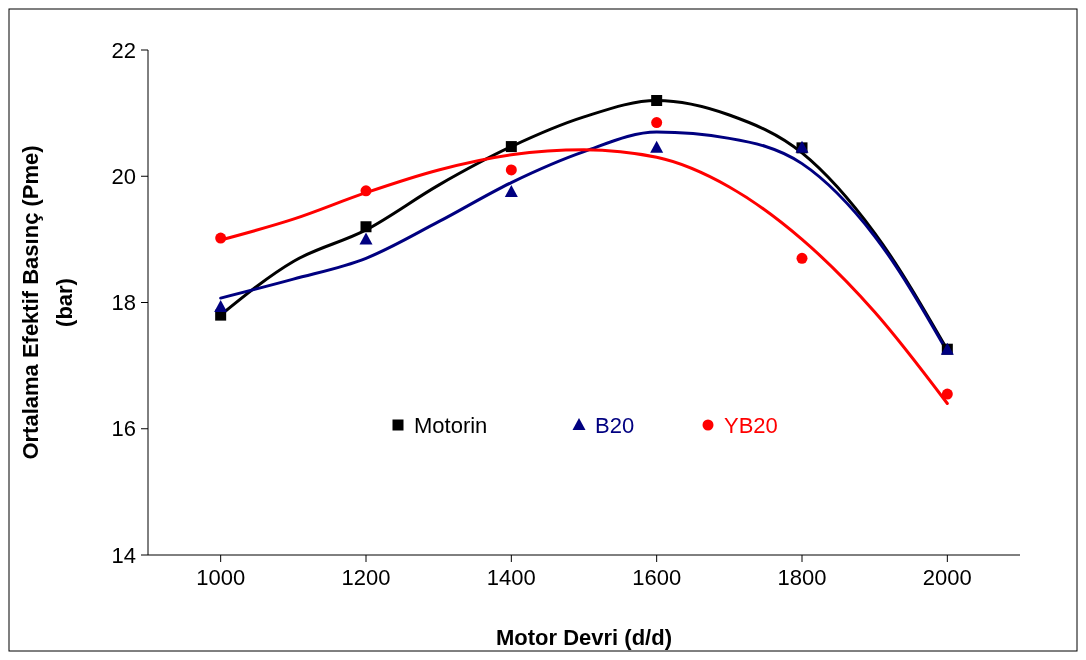 The width and height of the screenshot is (1086, 660). What do you see at coordinates (123, 555) in the screenshot?
I see `y-tick-label: 14` at bounding box center [123, 555].